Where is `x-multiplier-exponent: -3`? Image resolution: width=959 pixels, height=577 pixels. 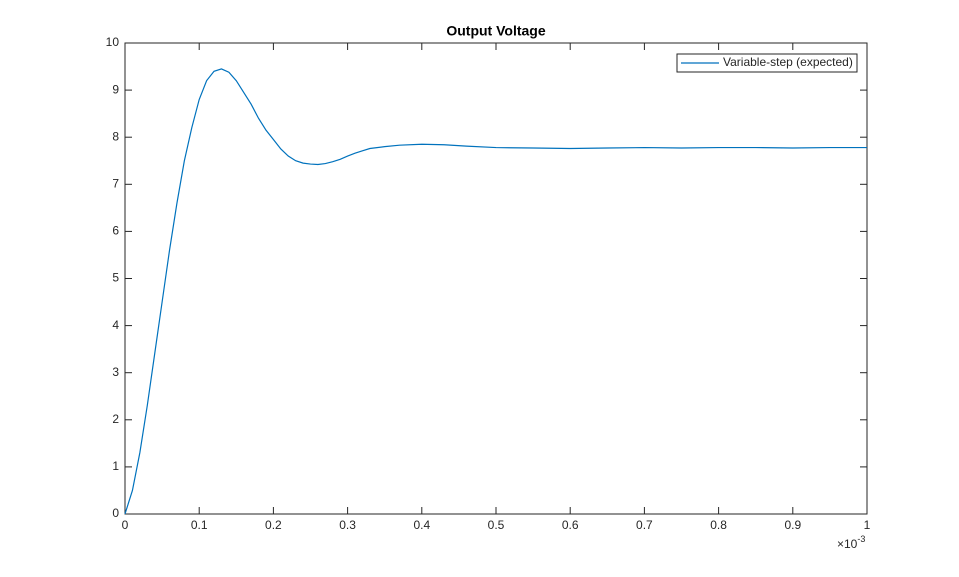
x-multiplier-exponent: -3 is located at coordinates (861, 539).